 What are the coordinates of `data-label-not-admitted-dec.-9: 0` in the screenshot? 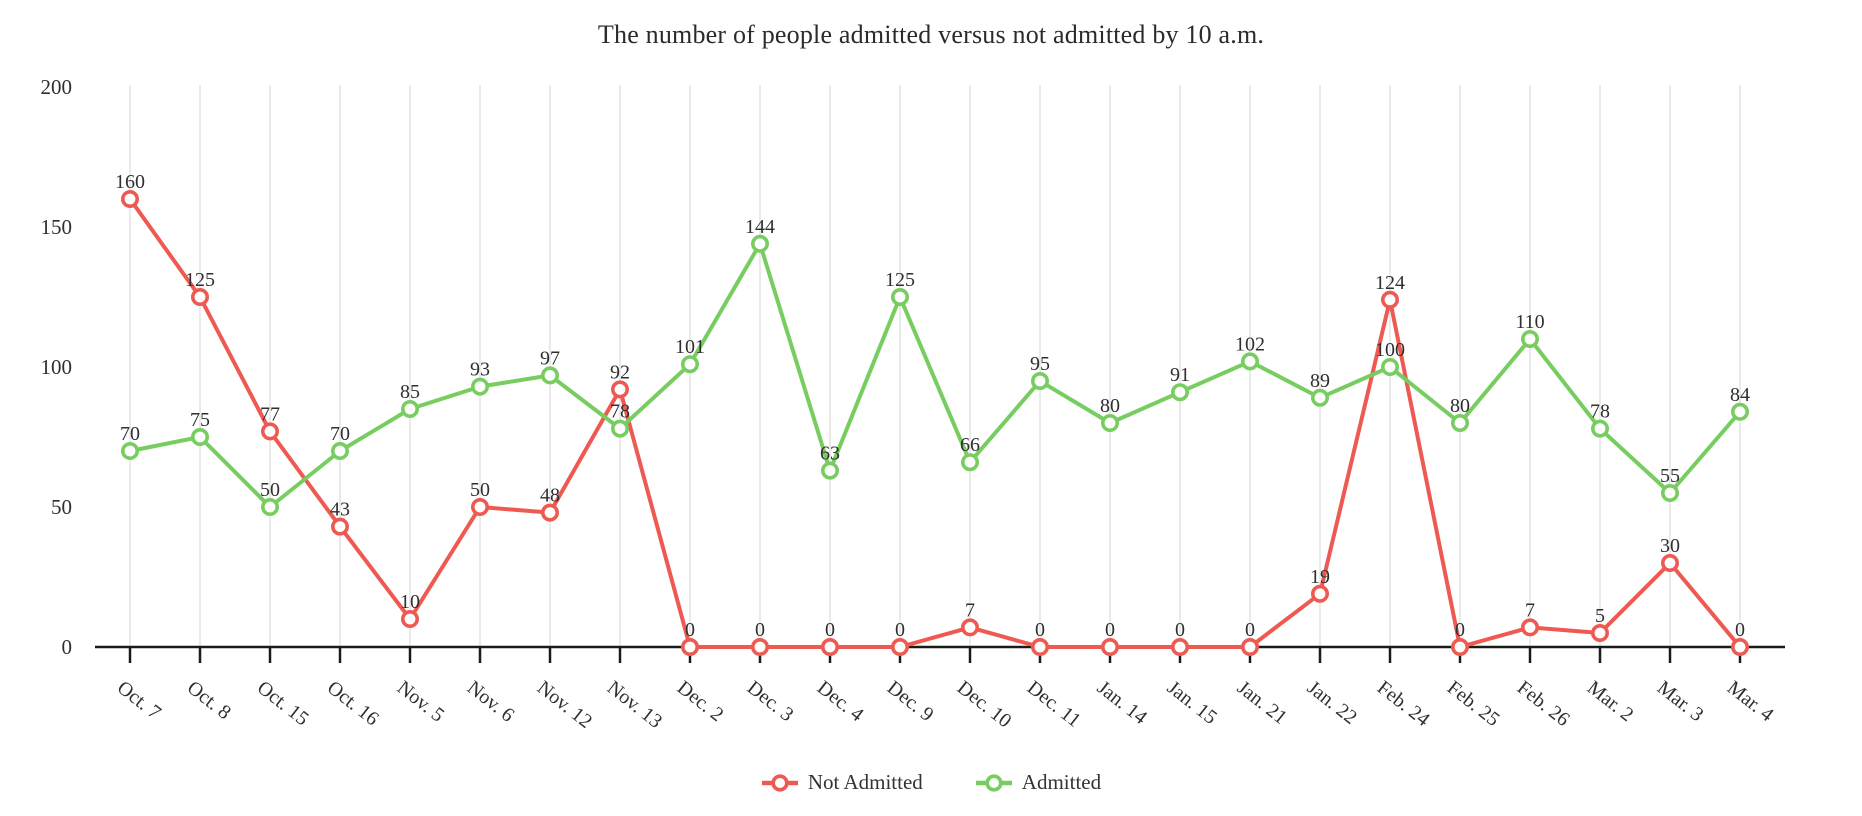 It's located at (900, 630).